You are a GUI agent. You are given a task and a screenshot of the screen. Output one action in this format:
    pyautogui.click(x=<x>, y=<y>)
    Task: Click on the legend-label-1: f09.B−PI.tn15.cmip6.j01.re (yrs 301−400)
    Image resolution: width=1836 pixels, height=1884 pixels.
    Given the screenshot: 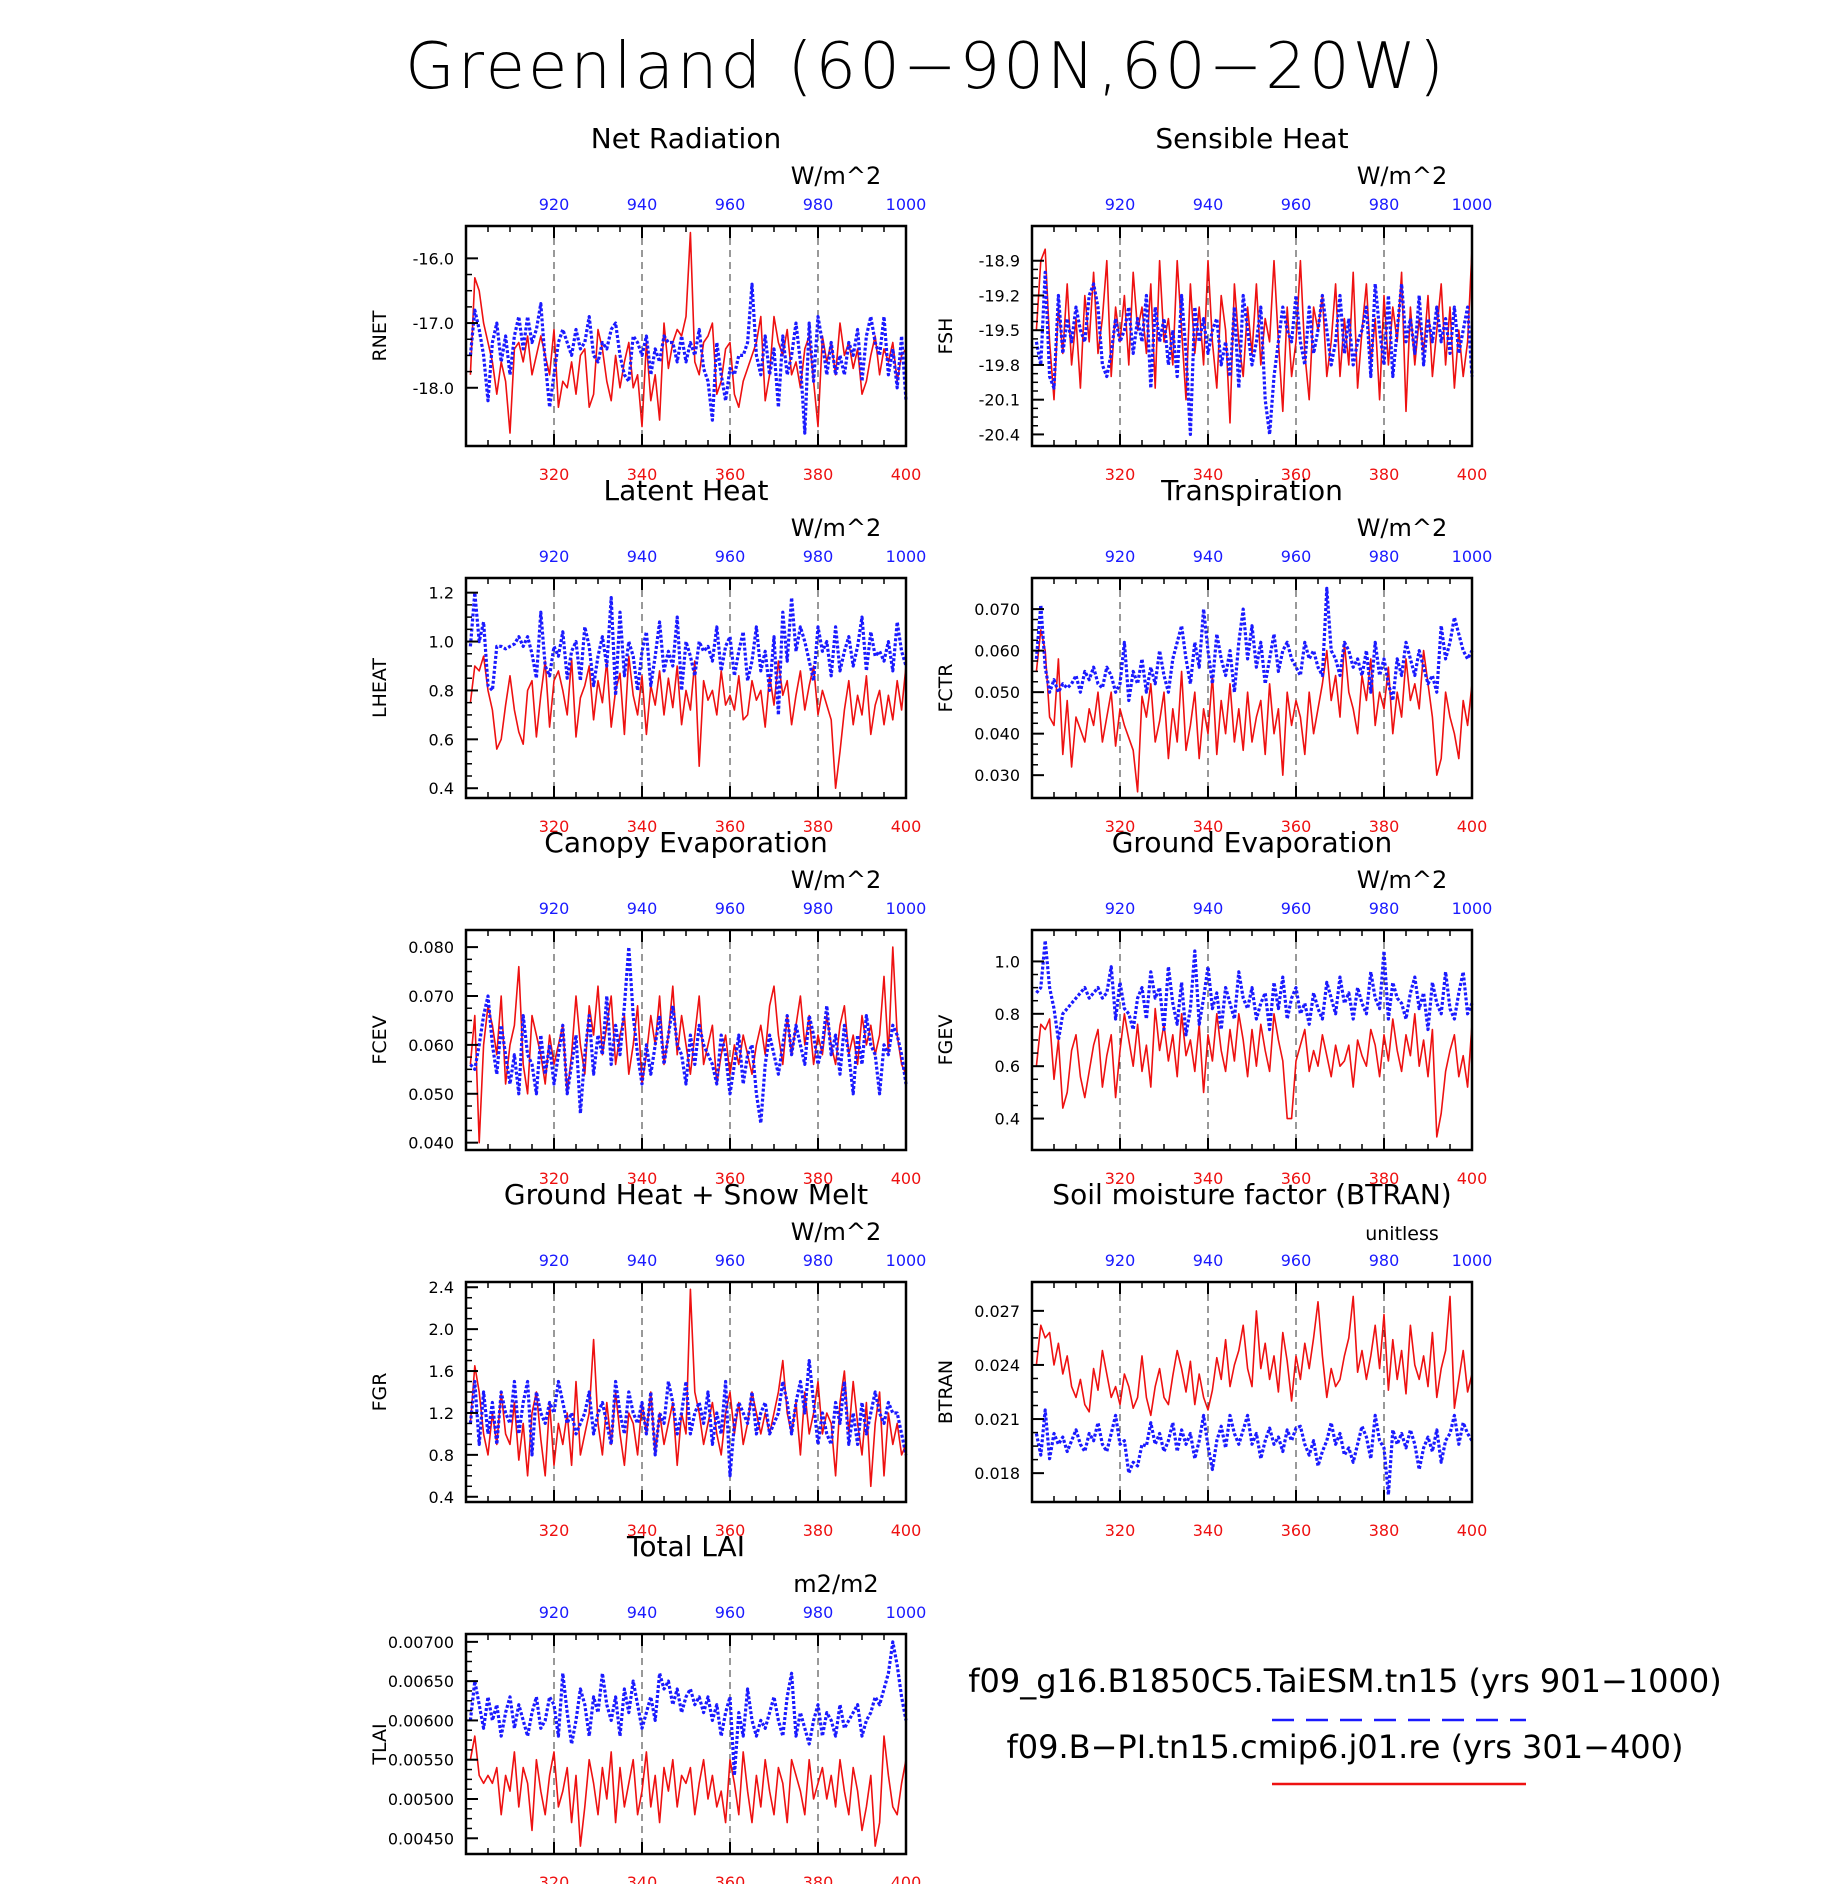 What is the action you would take?
    pyautogui.click(x=1344, y=1747)
    